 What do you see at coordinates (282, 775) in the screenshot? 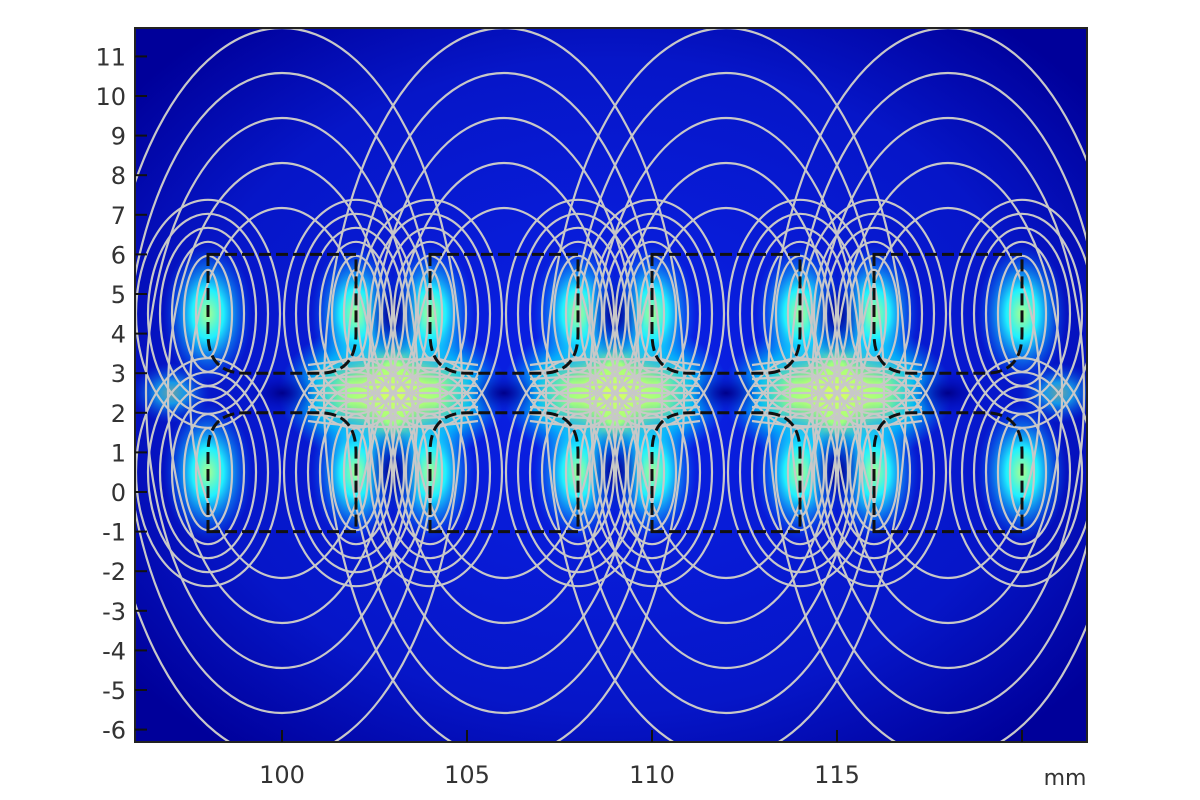
I see `x-tick-label: 100` at bounding box center [282, 775].